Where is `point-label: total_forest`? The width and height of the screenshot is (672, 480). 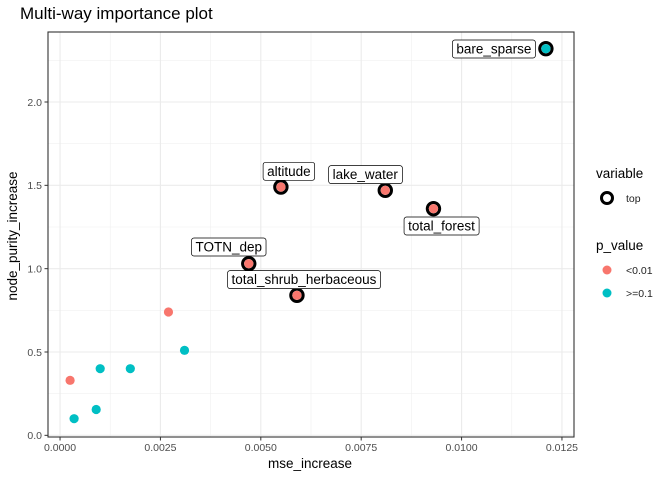 point-label: total_forest is located at coordinates (441, 226).